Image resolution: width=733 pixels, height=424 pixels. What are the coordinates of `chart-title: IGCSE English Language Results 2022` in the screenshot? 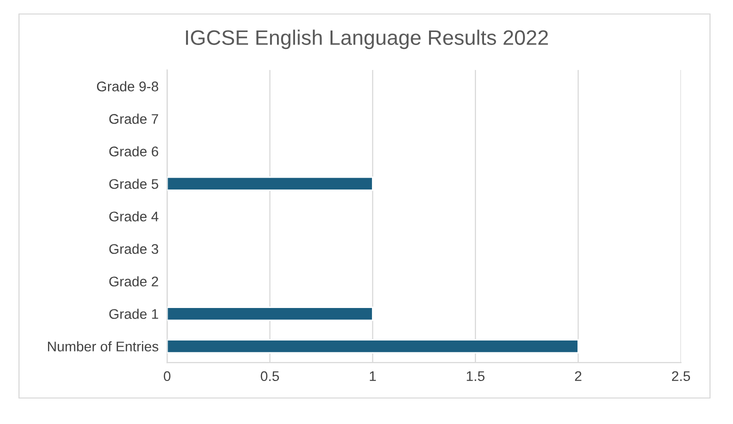 It's located at (367, 40).